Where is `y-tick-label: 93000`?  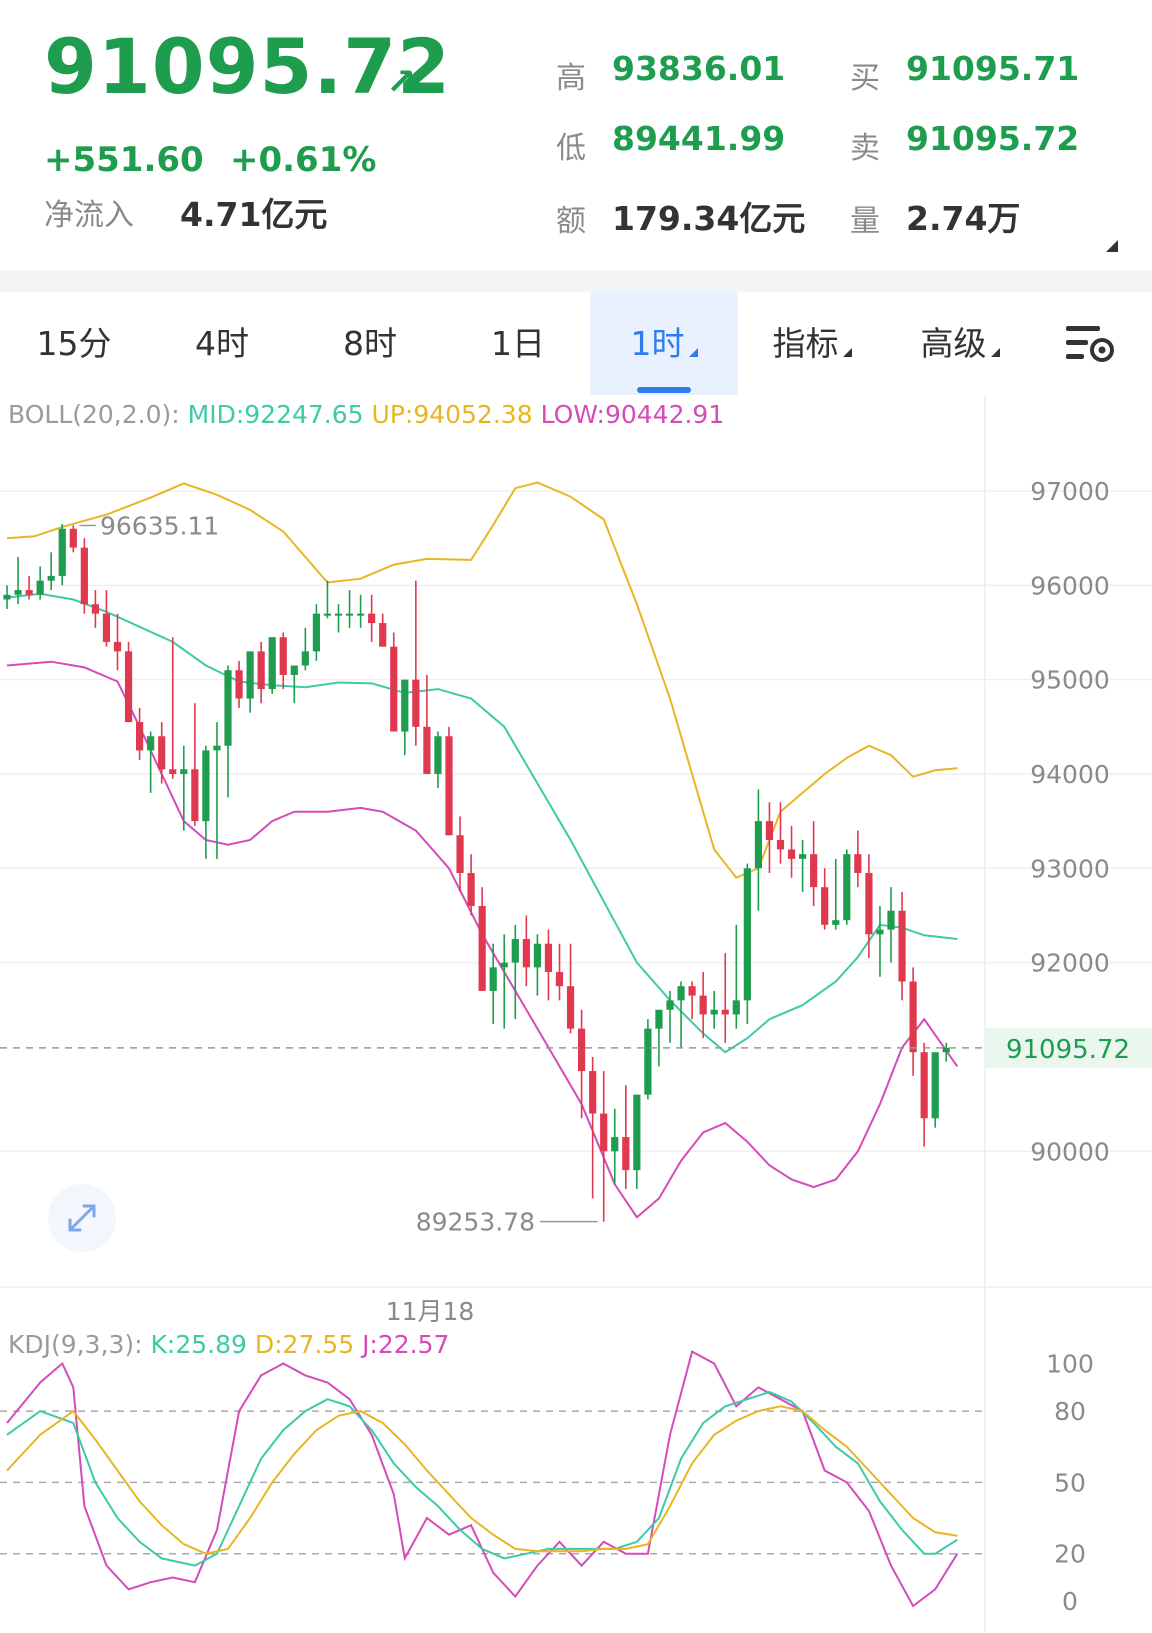
y-tick-label: 93000 is located at coordinates (1070, 868).